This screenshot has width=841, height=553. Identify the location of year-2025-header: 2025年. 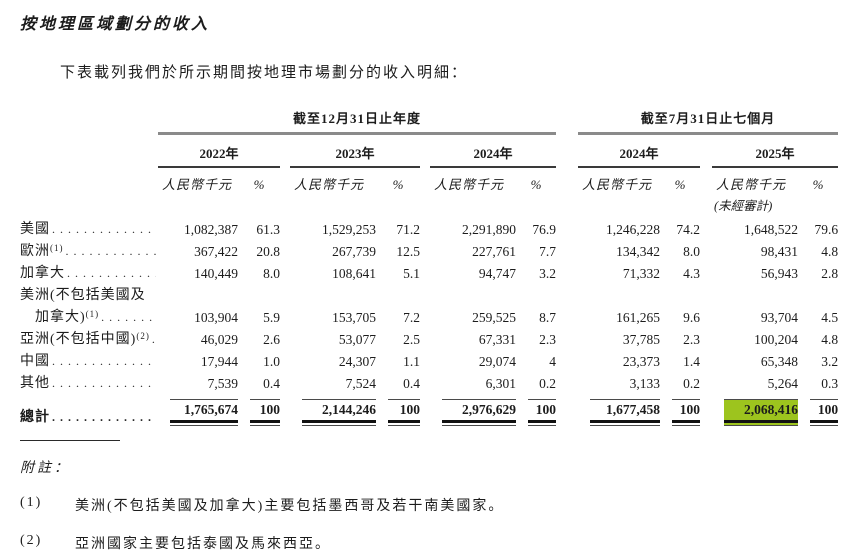
(775, 150).